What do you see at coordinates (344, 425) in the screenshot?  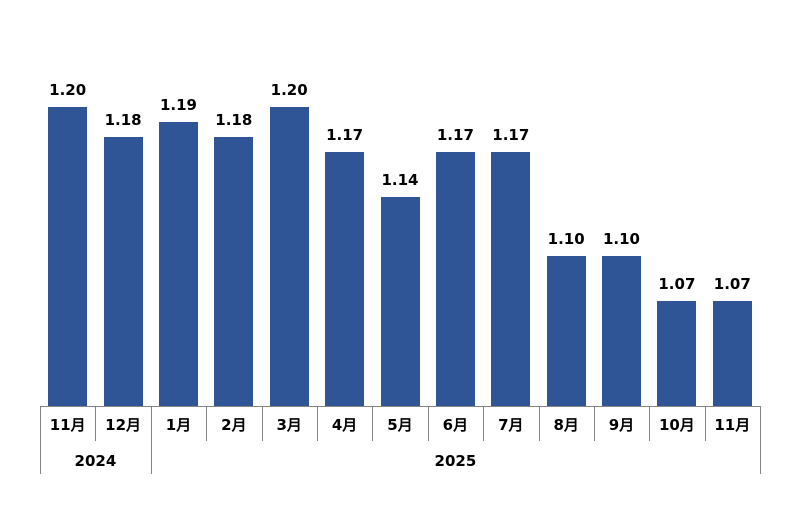 I see `x-axis-month-label: 4月` at bounding box center [344, 425].